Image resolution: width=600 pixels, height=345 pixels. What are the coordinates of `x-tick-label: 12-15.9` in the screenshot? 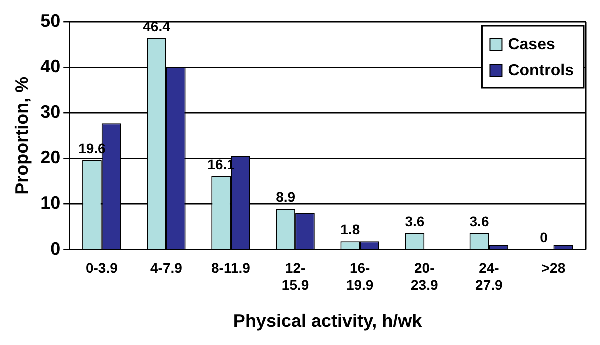 It's located at (296, 276).